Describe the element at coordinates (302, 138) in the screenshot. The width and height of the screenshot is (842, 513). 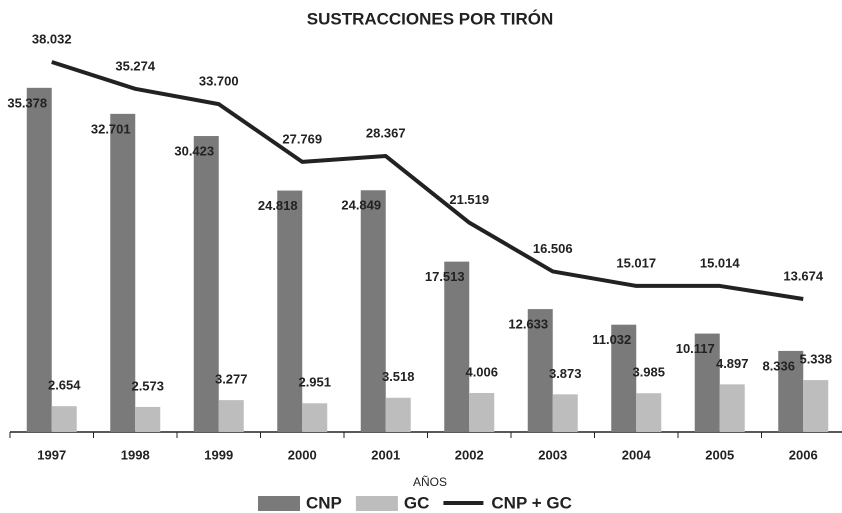
I see `data-label: 27.769` at that location.